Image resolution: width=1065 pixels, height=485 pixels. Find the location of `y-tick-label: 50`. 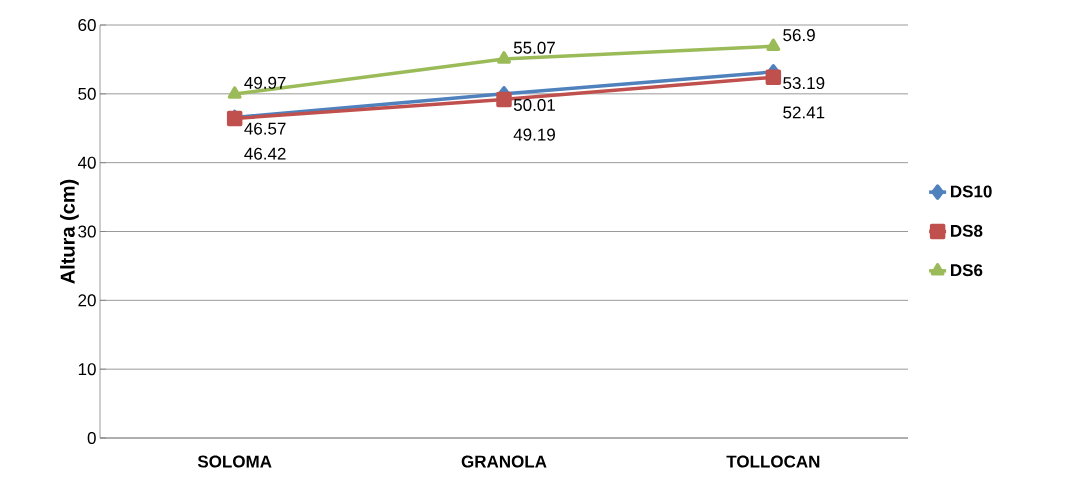

y-tick-label: 50 is located at coordinates (87, 93).